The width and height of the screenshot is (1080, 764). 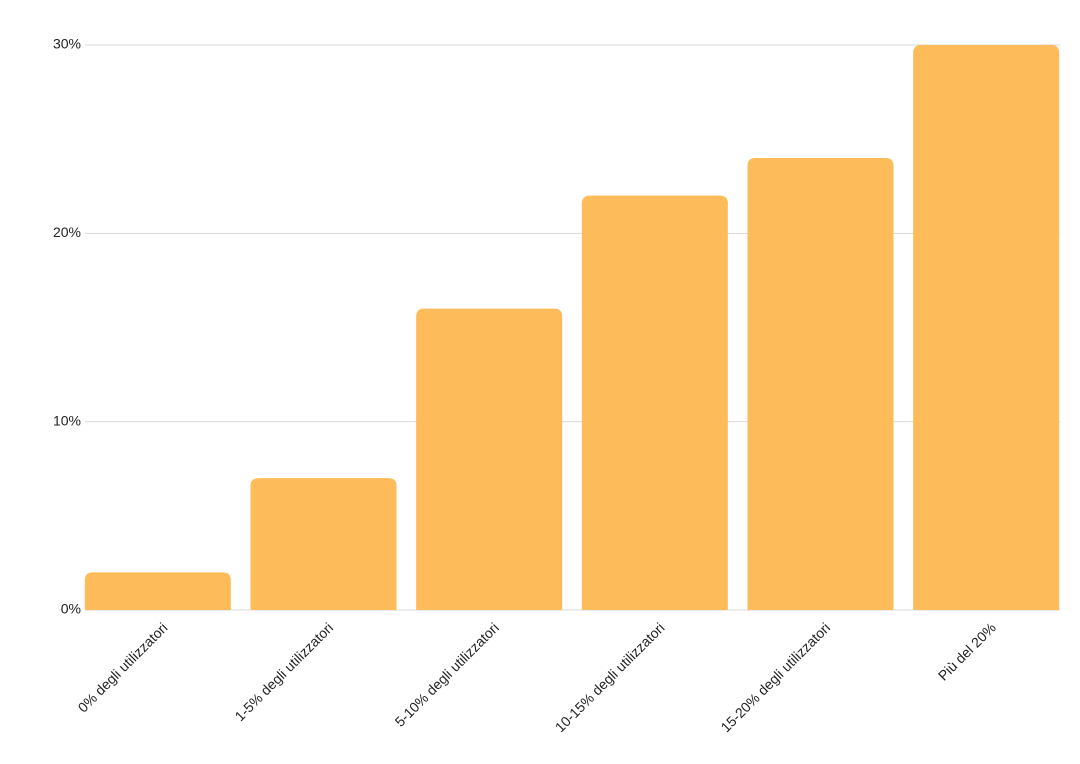 I want to click on x-tick-label: 0% degli utilizzatori, so click(x=123, y=667).